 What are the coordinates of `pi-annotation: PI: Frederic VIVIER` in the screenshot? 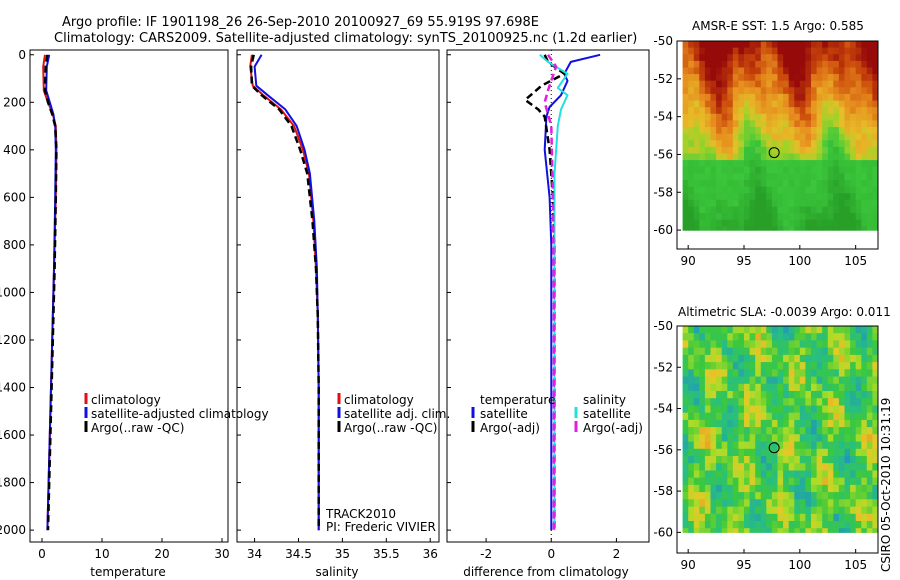 It's located at (381, 527).